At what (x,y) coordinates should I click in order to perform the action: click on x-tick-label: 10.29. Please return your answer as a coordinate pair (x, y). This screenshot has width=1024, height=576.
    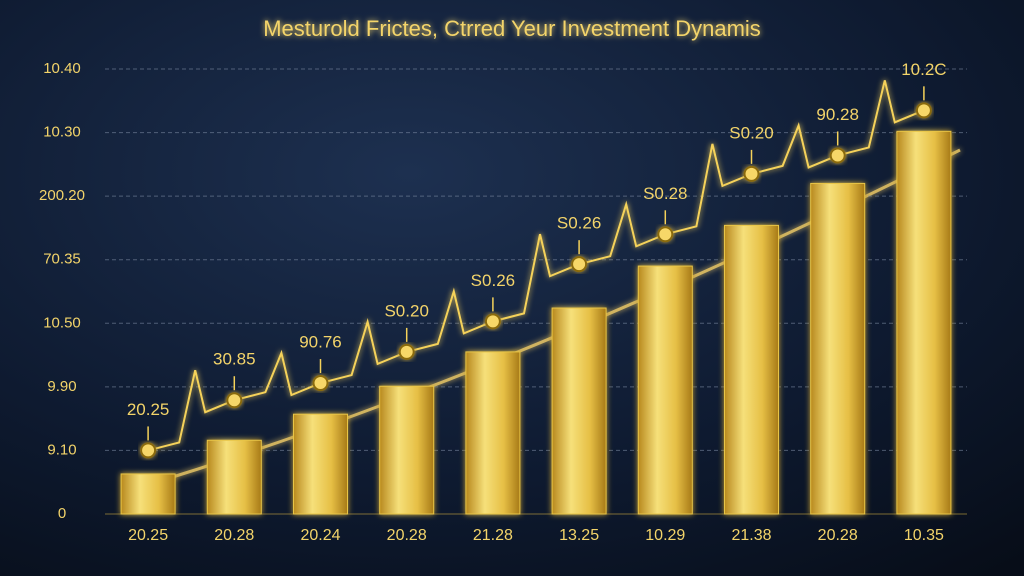
    Looking at the image, I should click on (665, 535).